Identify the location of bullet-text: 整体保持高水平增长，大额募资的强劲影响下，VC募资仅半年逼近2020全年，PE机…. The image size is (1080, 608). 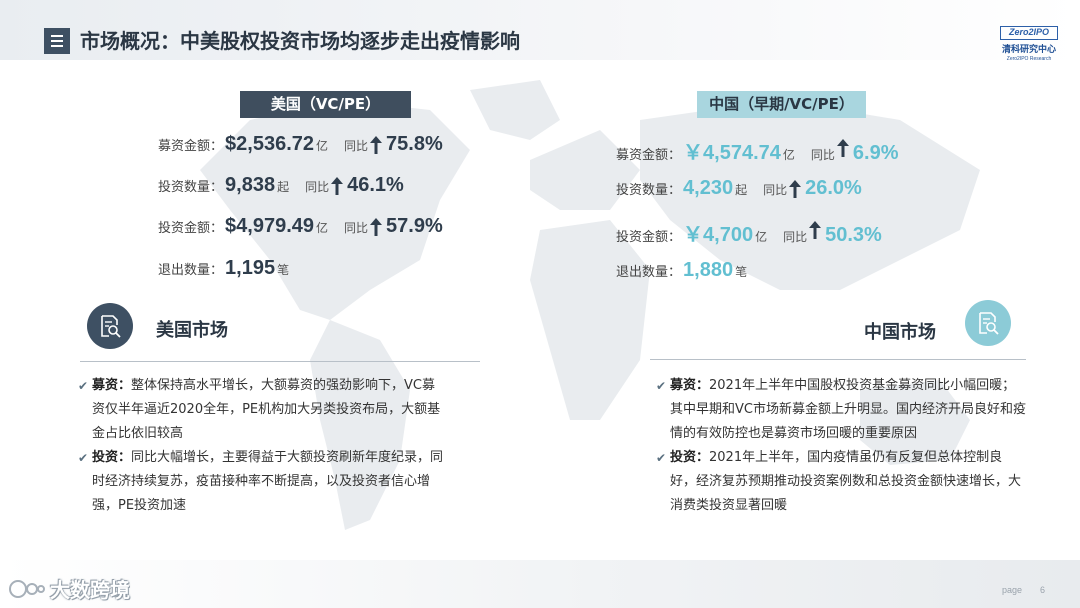
(266, 409).